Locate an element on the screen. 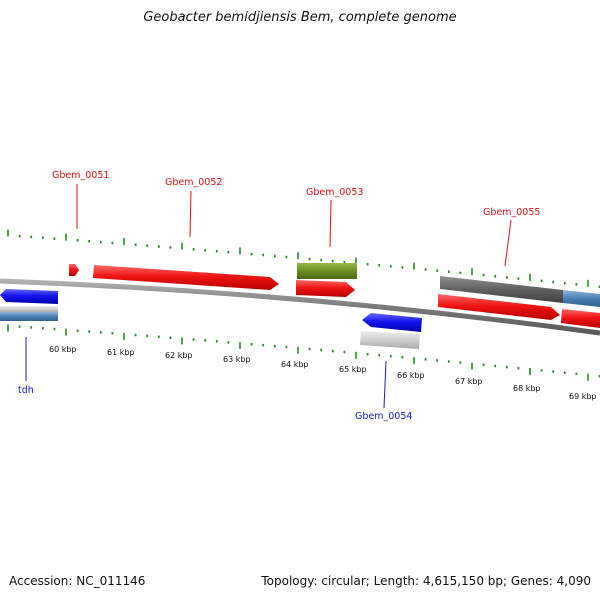 This screenshot has height=600, width=600. gene-label-gbem-0055: Gbem_0055 is located at coordinates (511, 212).